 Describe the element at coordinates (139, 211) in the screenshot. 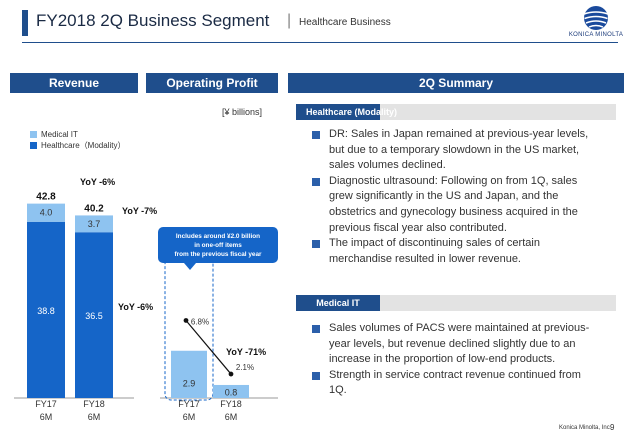

I see `revenue-medical-it-yoy-label: YoY -7%` at that location.